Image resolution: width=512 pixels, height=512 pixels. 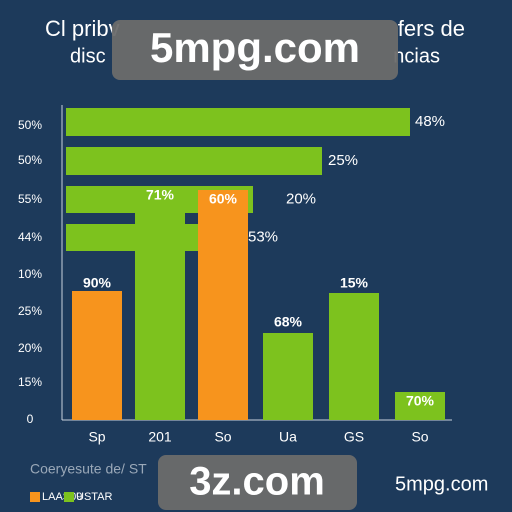 What do you see at coordinates (420, 401) in the screenshot?
I see `bar-label: 70%` at bounding box center [420, 401].